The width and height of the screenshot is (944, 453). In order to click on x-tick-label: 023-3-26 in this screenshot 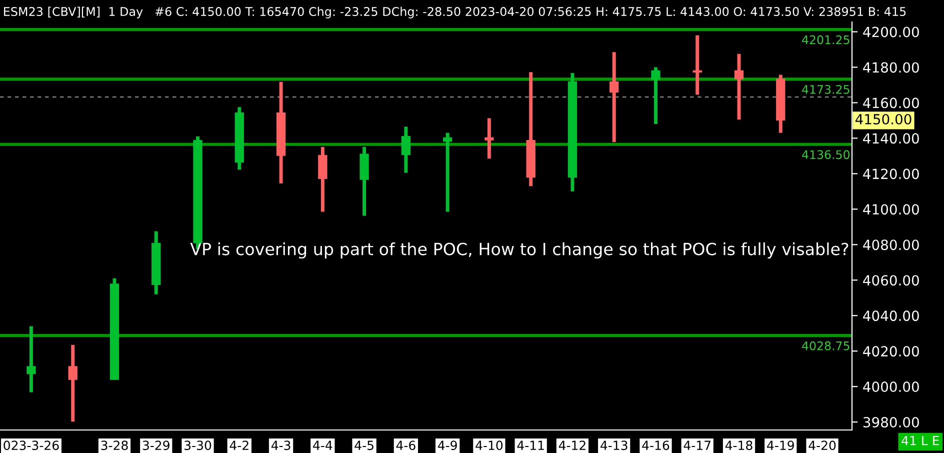, I will do `click(31, 445)`.